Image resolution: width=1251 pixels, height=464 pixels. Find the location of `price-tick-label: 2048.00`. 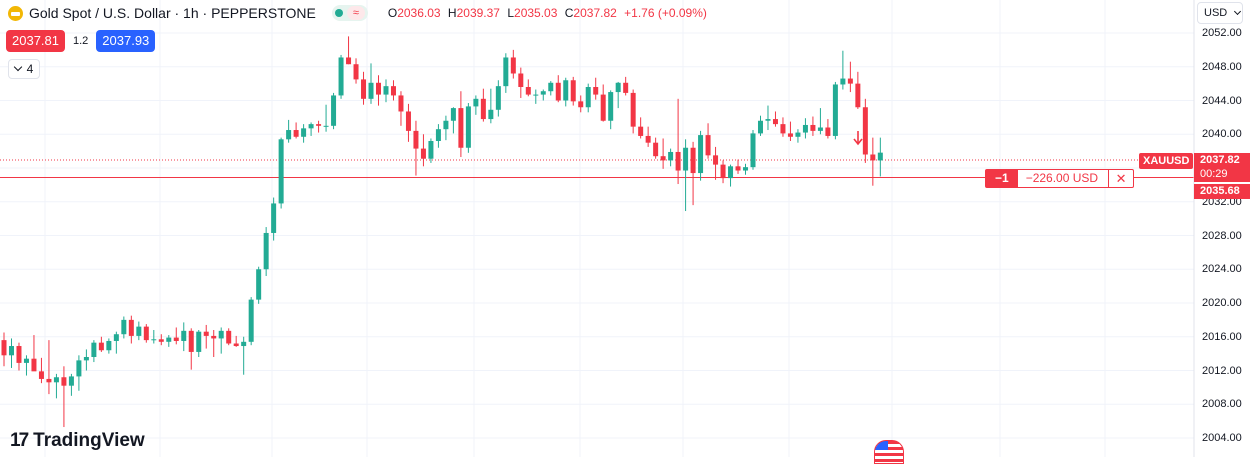

price-tick-label: 2048.00 is located at coordinates (1222, 66).